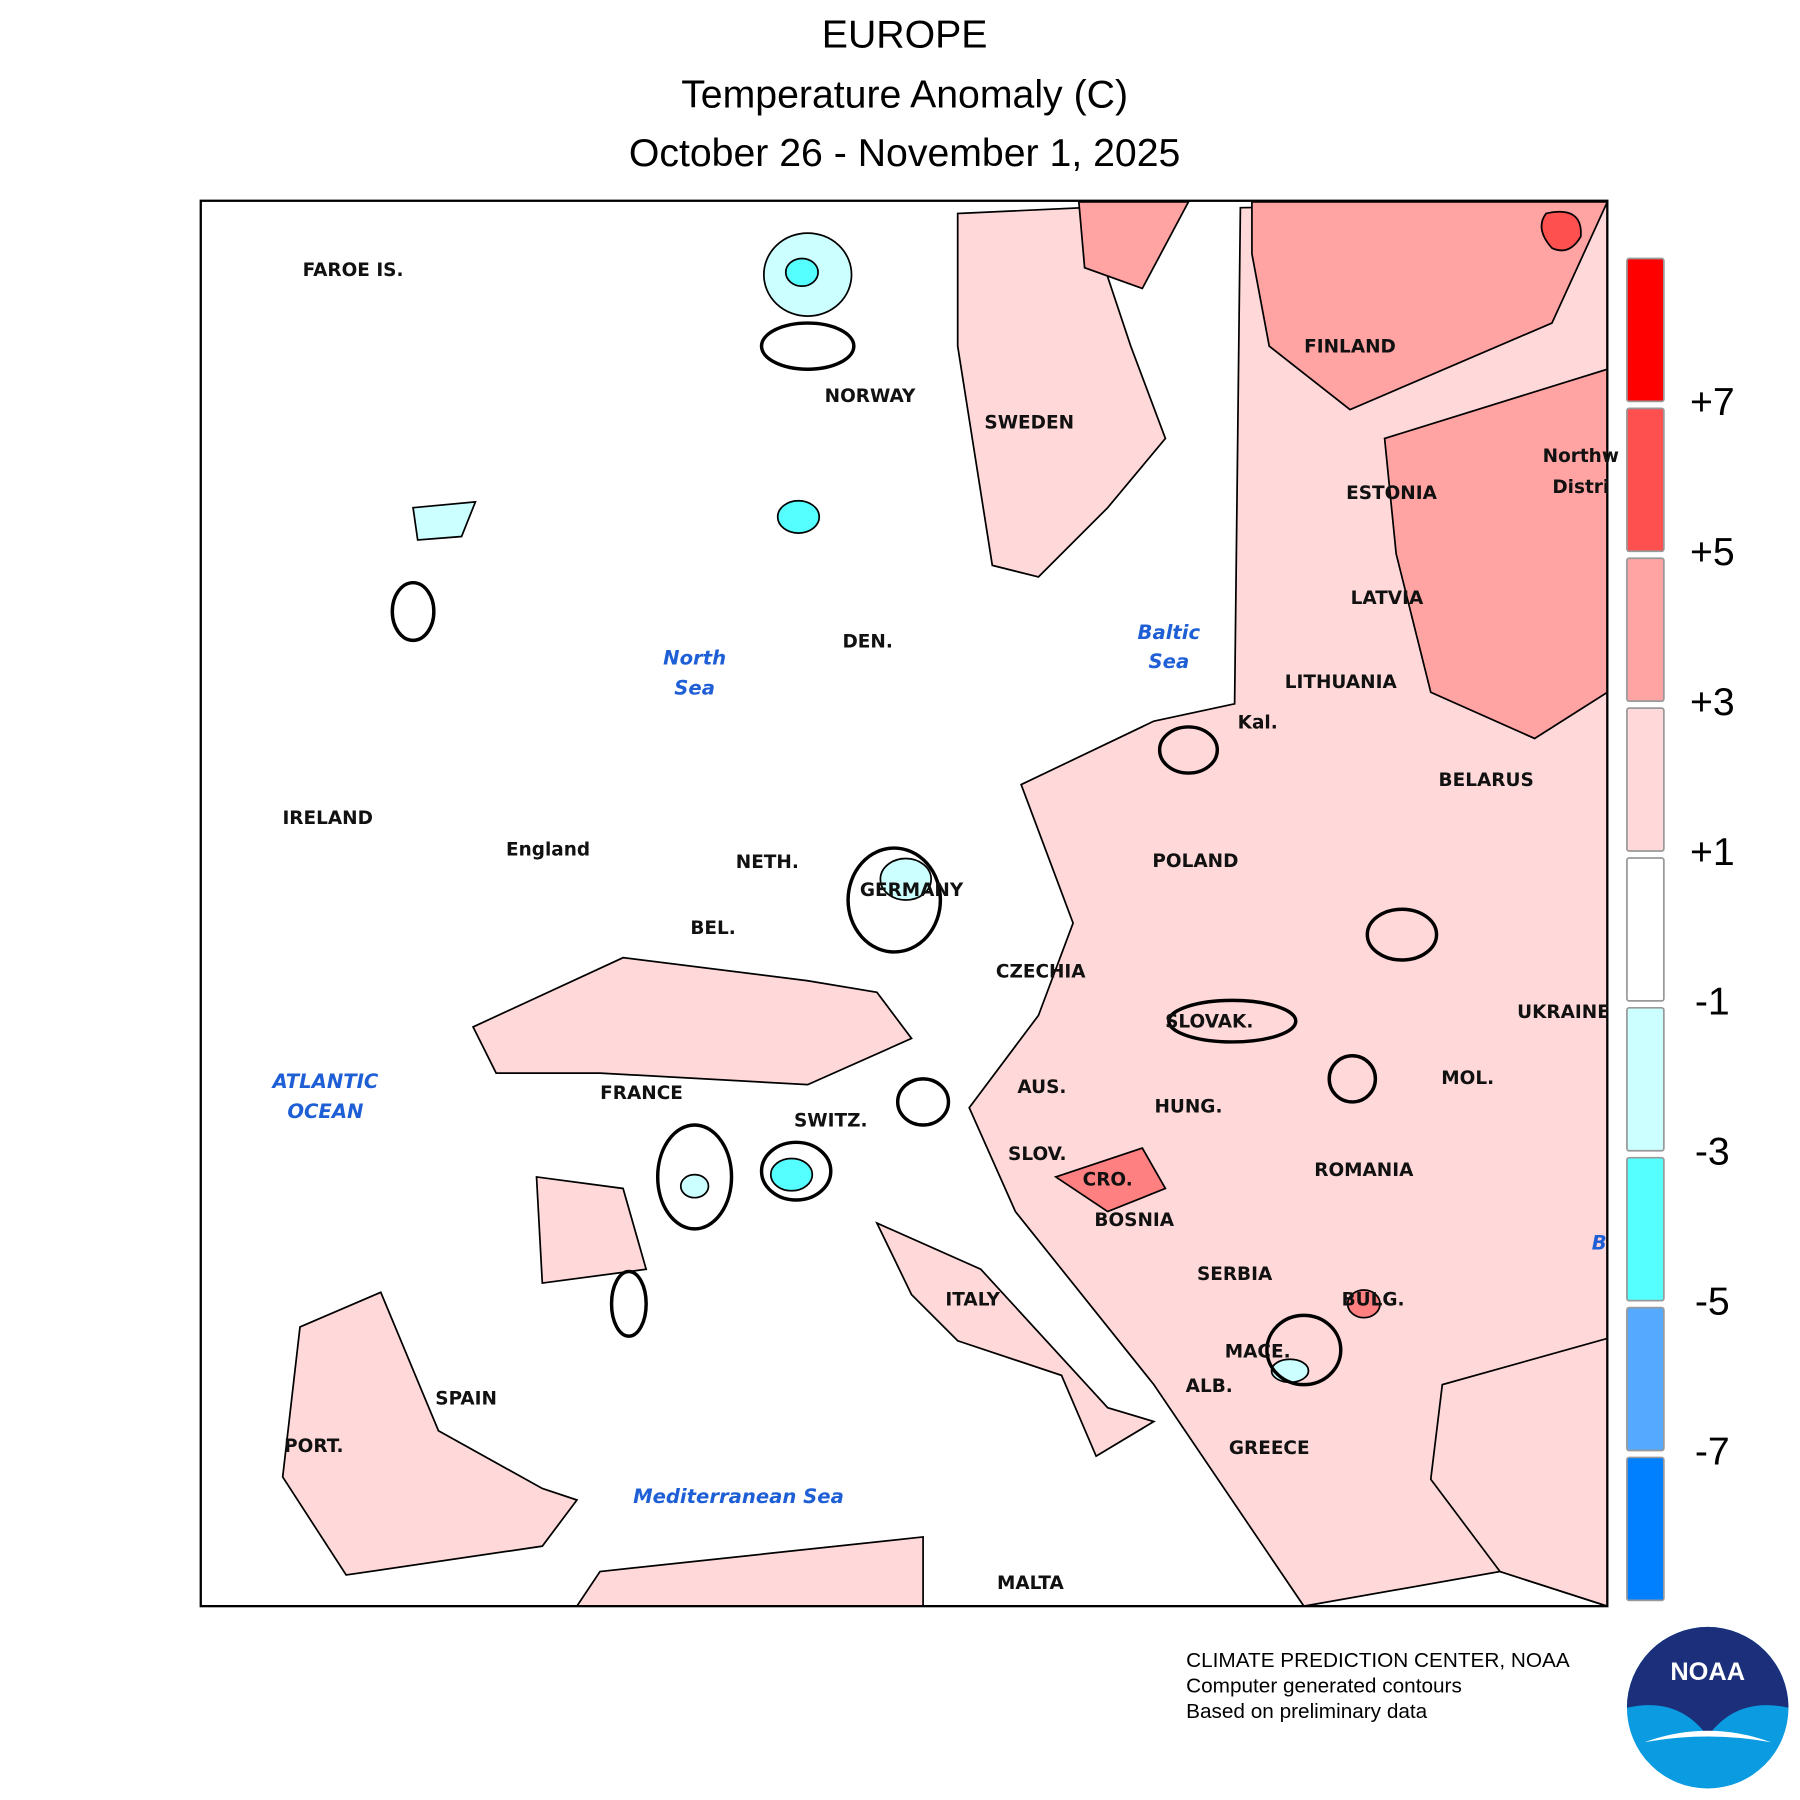  Describe the element at coordinates (1680, 929) in the screenshot. I see `legend: +7 +5 +3 +1 -1 -3 -5 -7` at that location.